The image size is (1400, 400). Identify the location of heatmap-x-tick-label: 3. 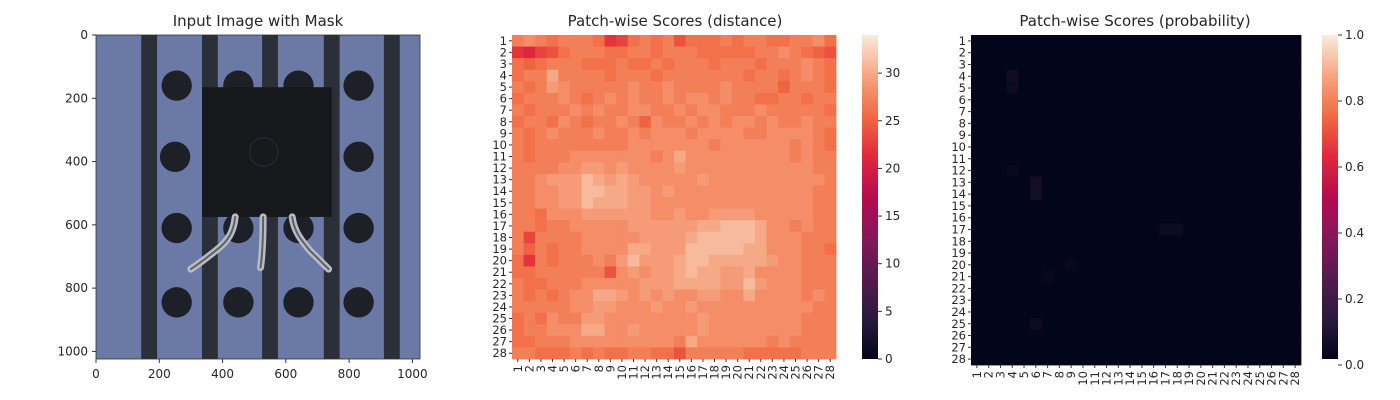
(541, 368).